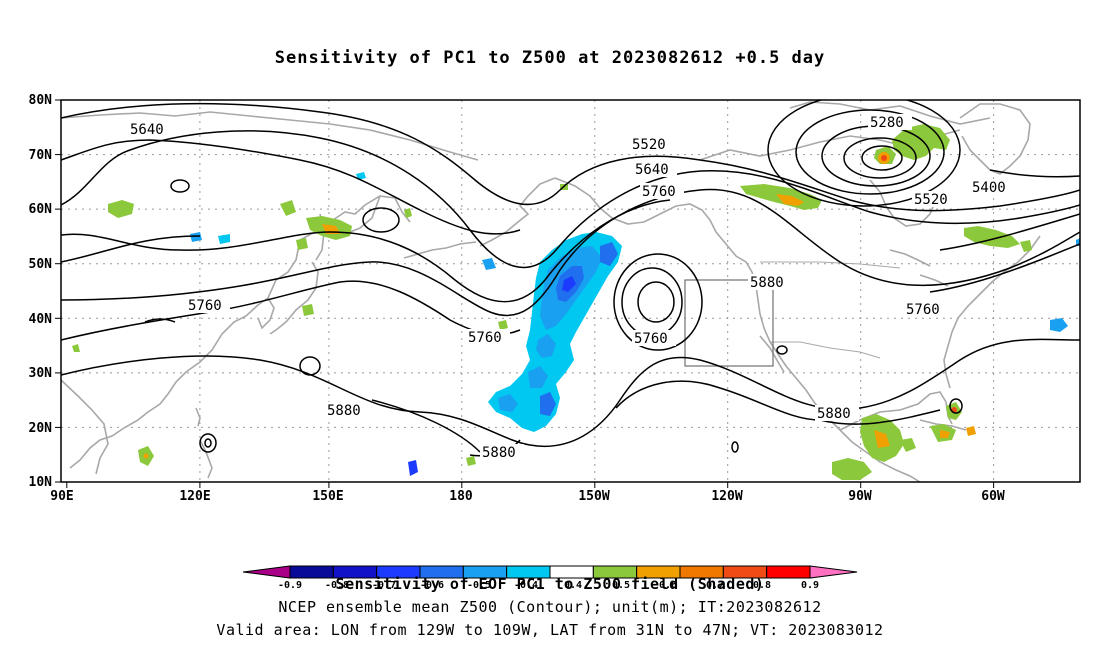 The height and width of the screenshot is (650, 1100). What do you see at coordinates (61, 496) in the screenshot?
I see `lon-tick-label: 90E` at bounding box center [61, 496].